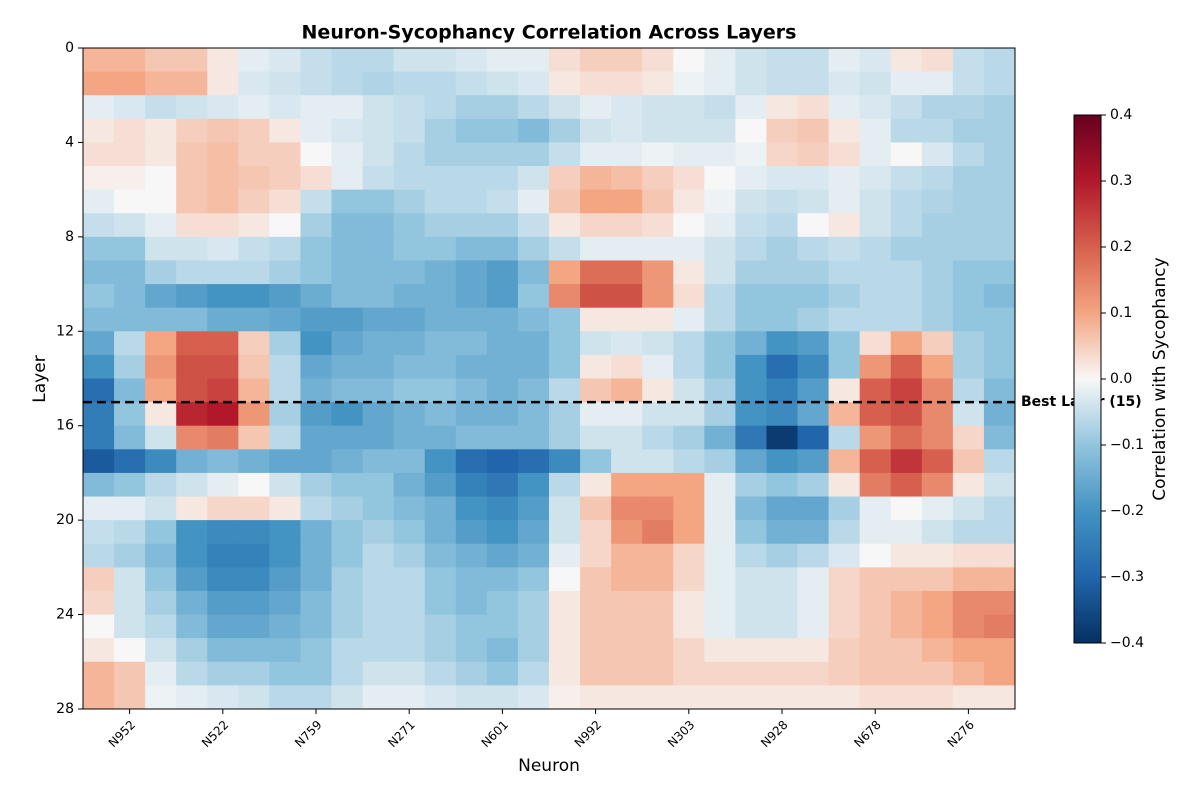  Describe the element at coordinates (69, 142) in the screenshot. I see `y-tick-label: 4` at that location.